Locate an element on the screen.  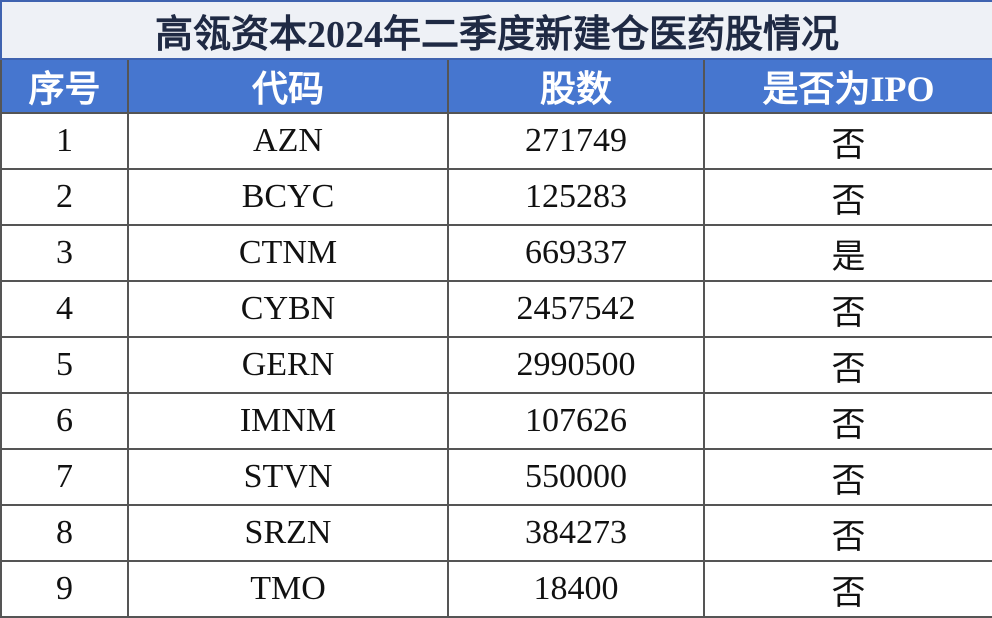
table-cell: BCYC is located at coordinates (288, 197).